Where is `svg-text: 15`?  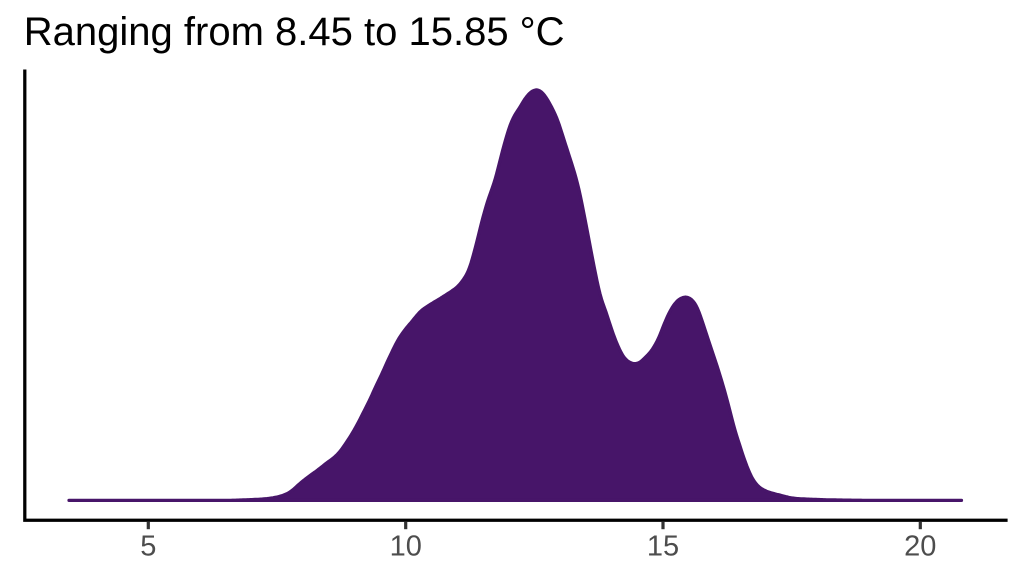
svg-text: 15 is located at coordinates (663, 547).